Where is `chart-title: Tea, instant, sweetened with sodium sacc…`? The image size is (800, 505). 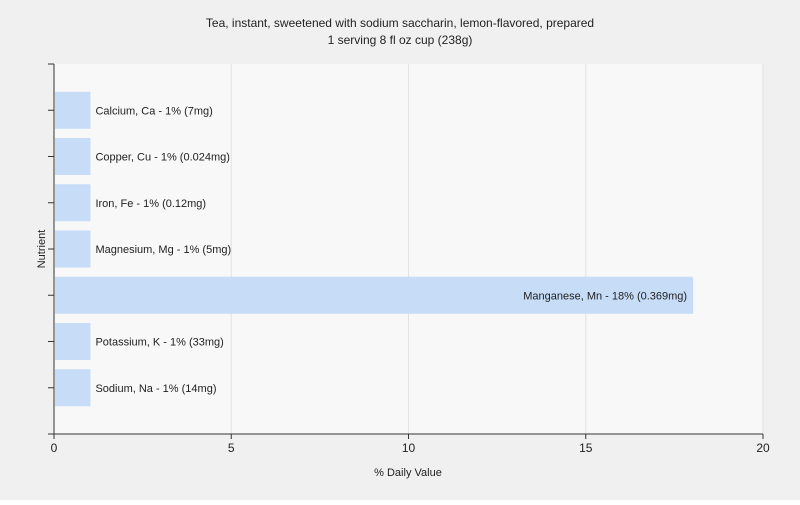
chart-title: Tea, instant, sweetened with sodium sacc… is located at coordinates (400, 23).